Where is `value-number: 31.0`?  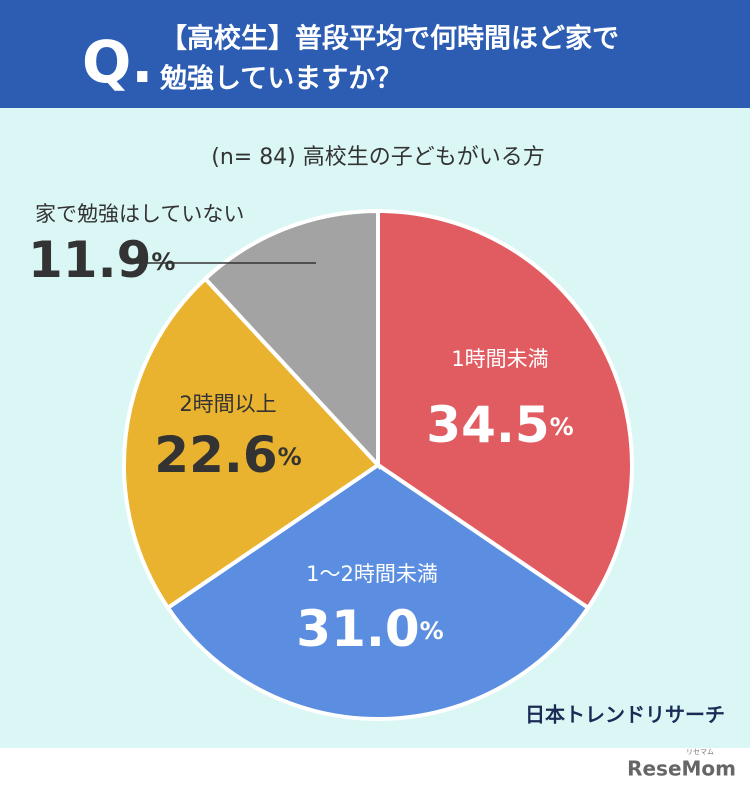 value-number: 31.0 is located at coordinates (357, 629).